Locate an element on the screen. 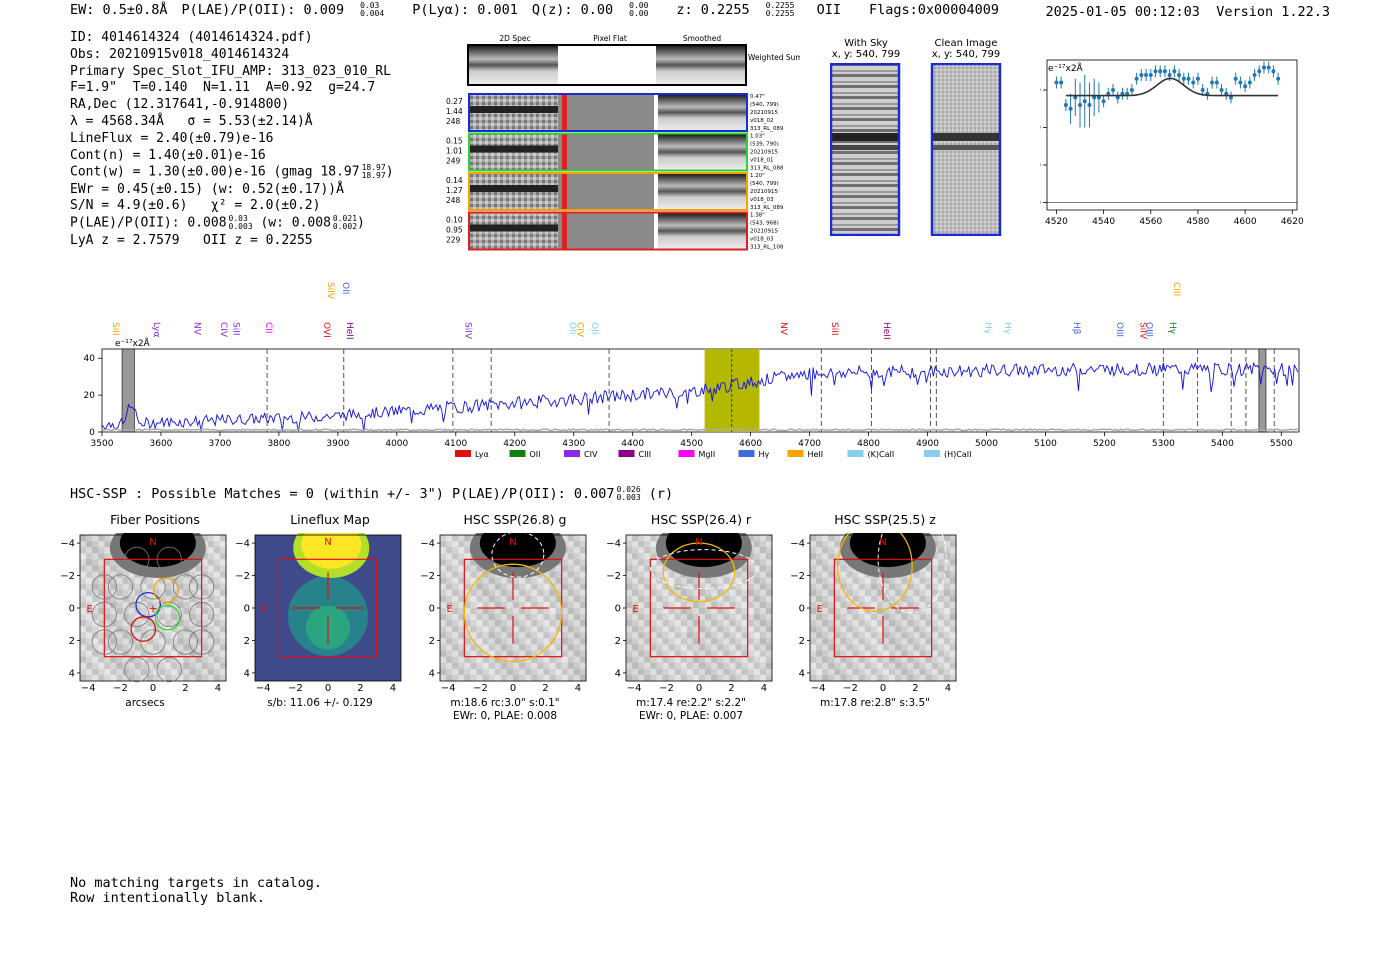  cutout-right-label: 1.20" is located at coordinates (757, 176).